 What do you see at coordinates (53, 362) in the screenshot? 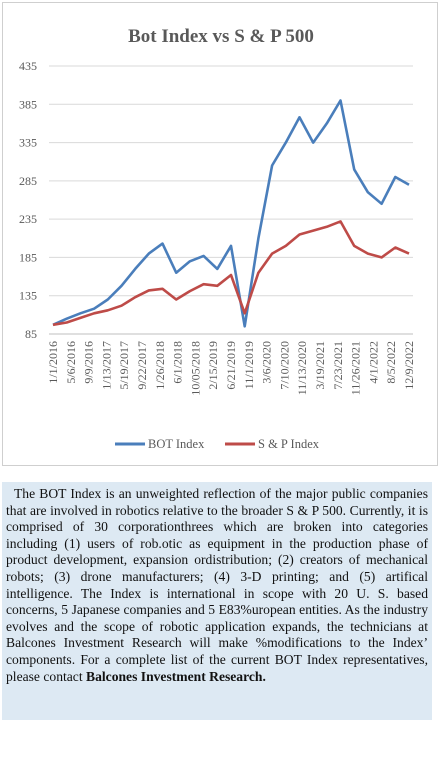
I see `x-tick-label: 1/1/2016` at bounding box center [53, 362].